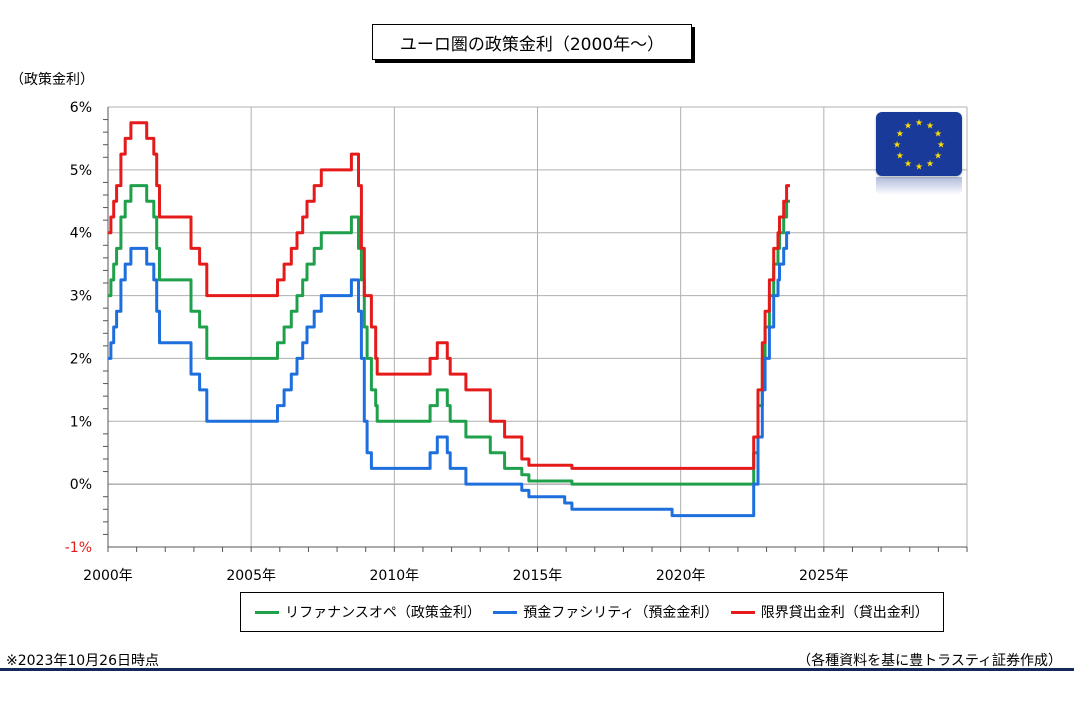  Describe the element at coordinates (81, 359) in the screenshot. I see `y-tick-label: 2%` at that location.